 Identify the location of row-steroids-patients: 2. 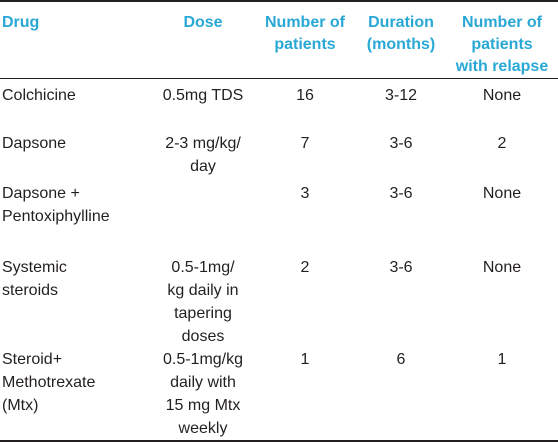
(305, 267).